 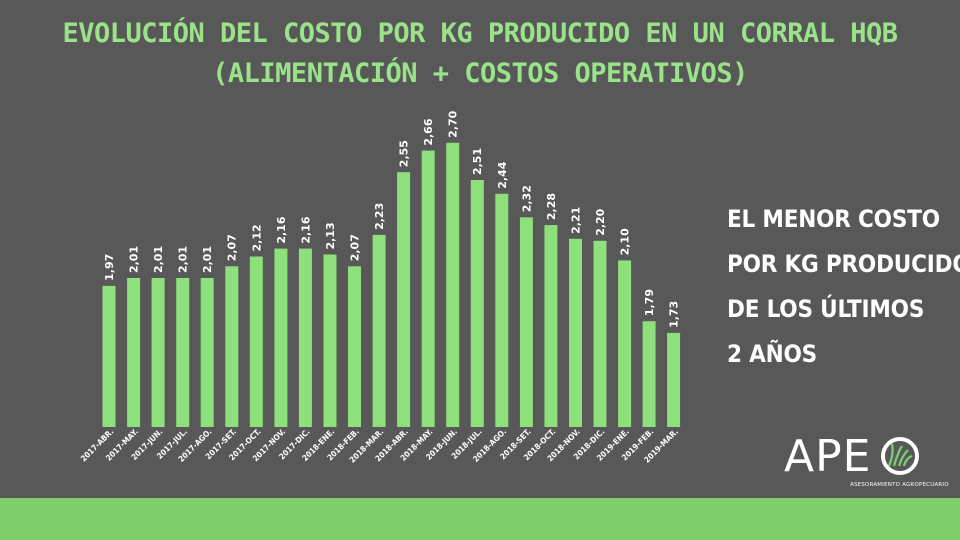 I want to click on bar-2018-JUL., so click(x=477, y=303).